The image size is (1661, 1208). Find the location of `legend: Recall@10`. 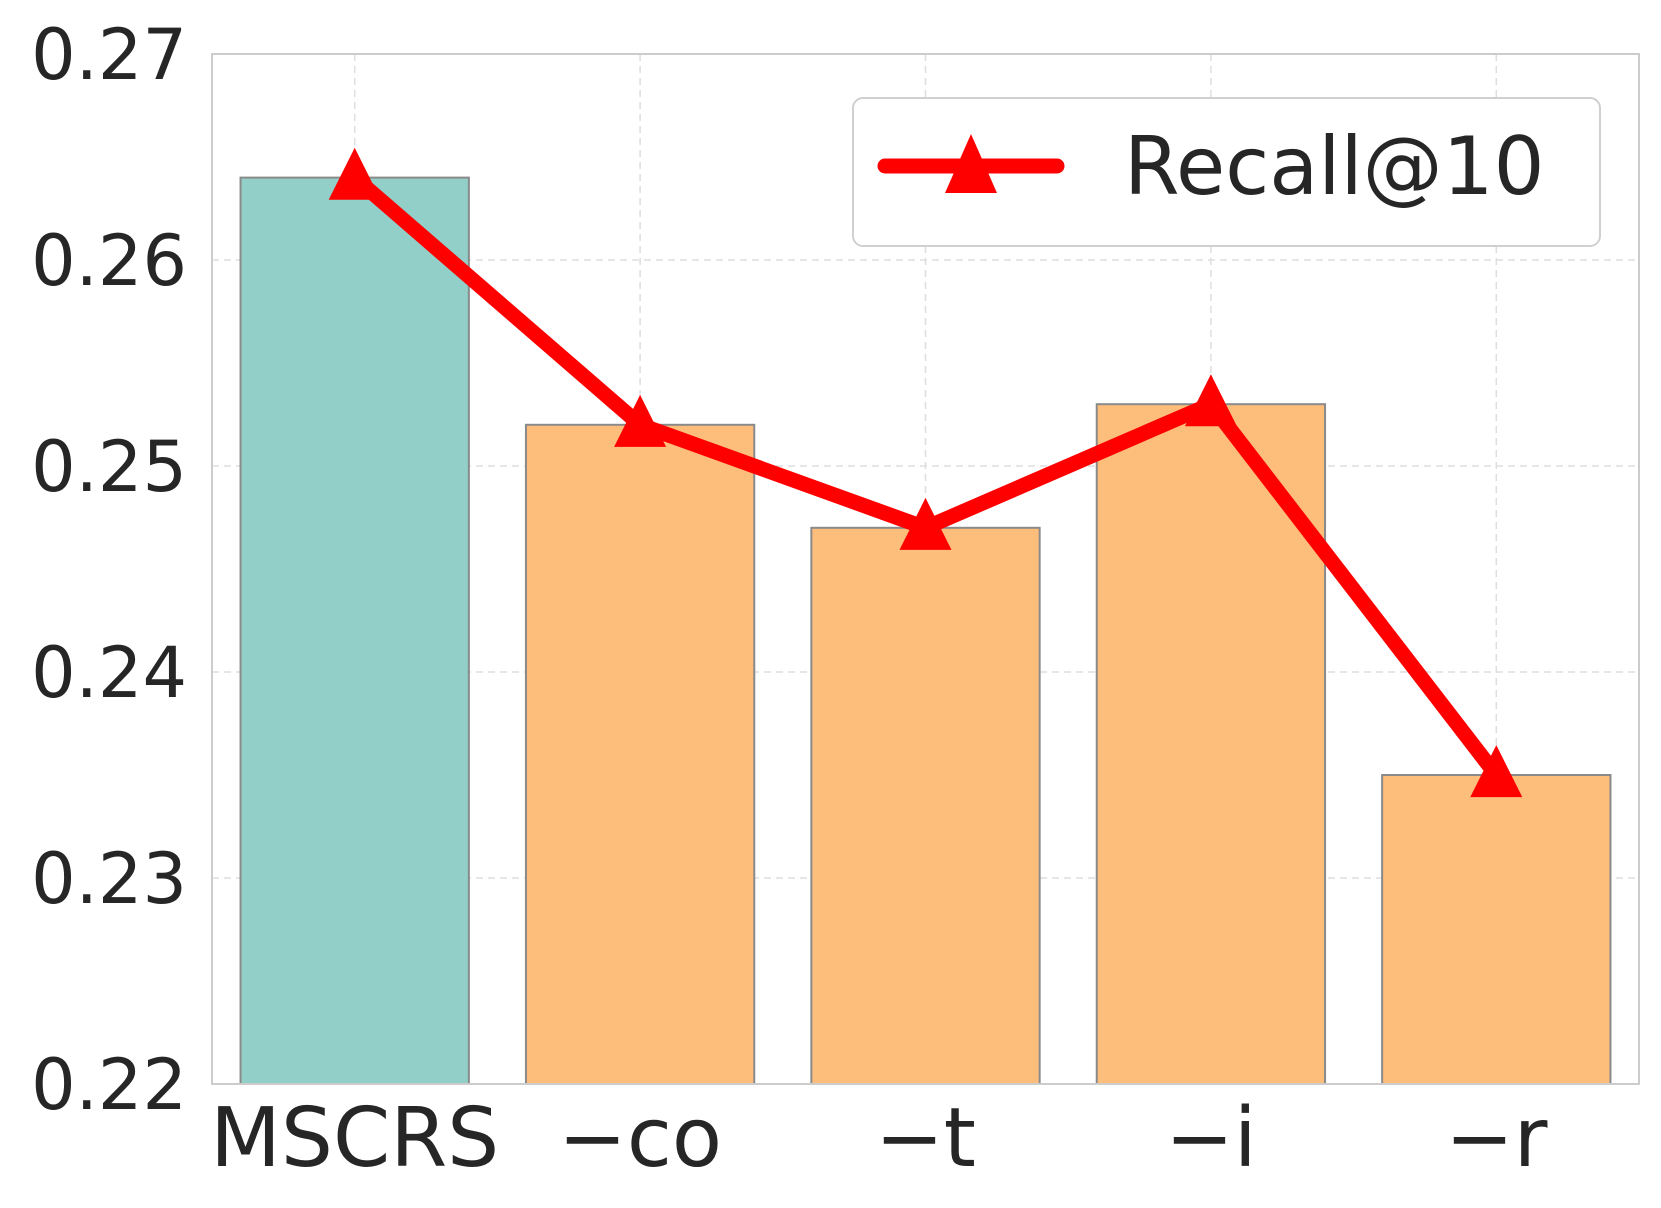

legend: Recall@10 is located at coordinates (1226, 172).